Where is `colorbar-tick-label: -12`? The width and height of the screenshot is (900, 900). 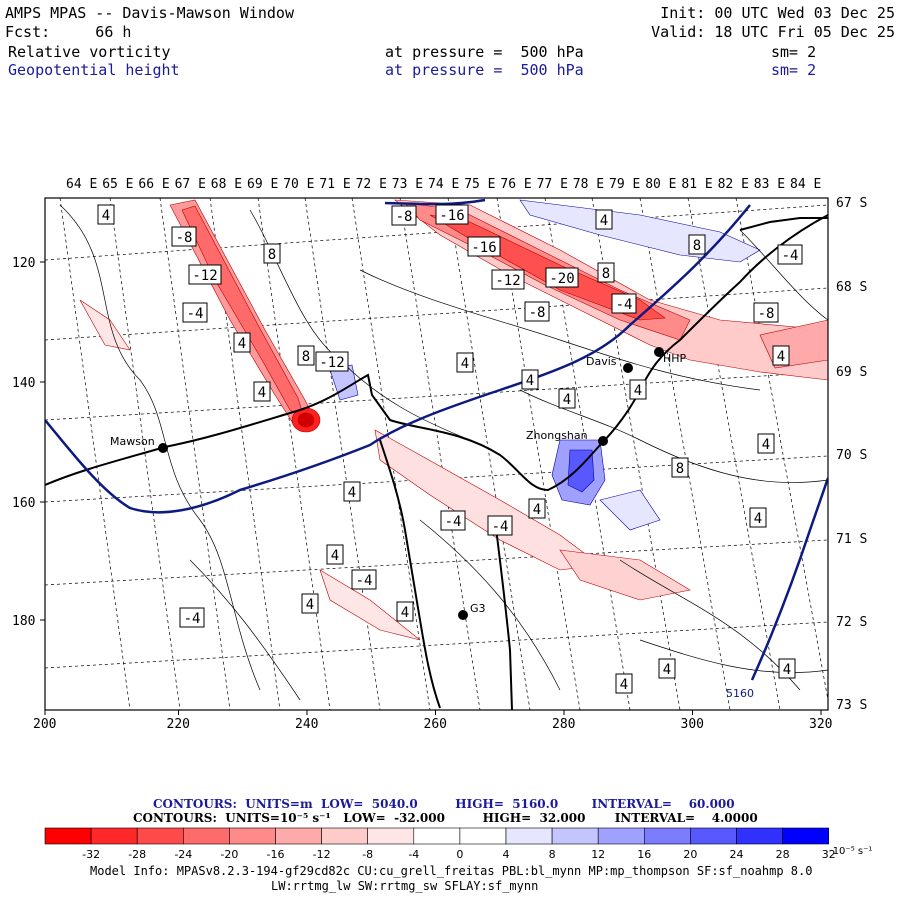
colorbar-tick-label: -12 is located at coordinates (322, 854).